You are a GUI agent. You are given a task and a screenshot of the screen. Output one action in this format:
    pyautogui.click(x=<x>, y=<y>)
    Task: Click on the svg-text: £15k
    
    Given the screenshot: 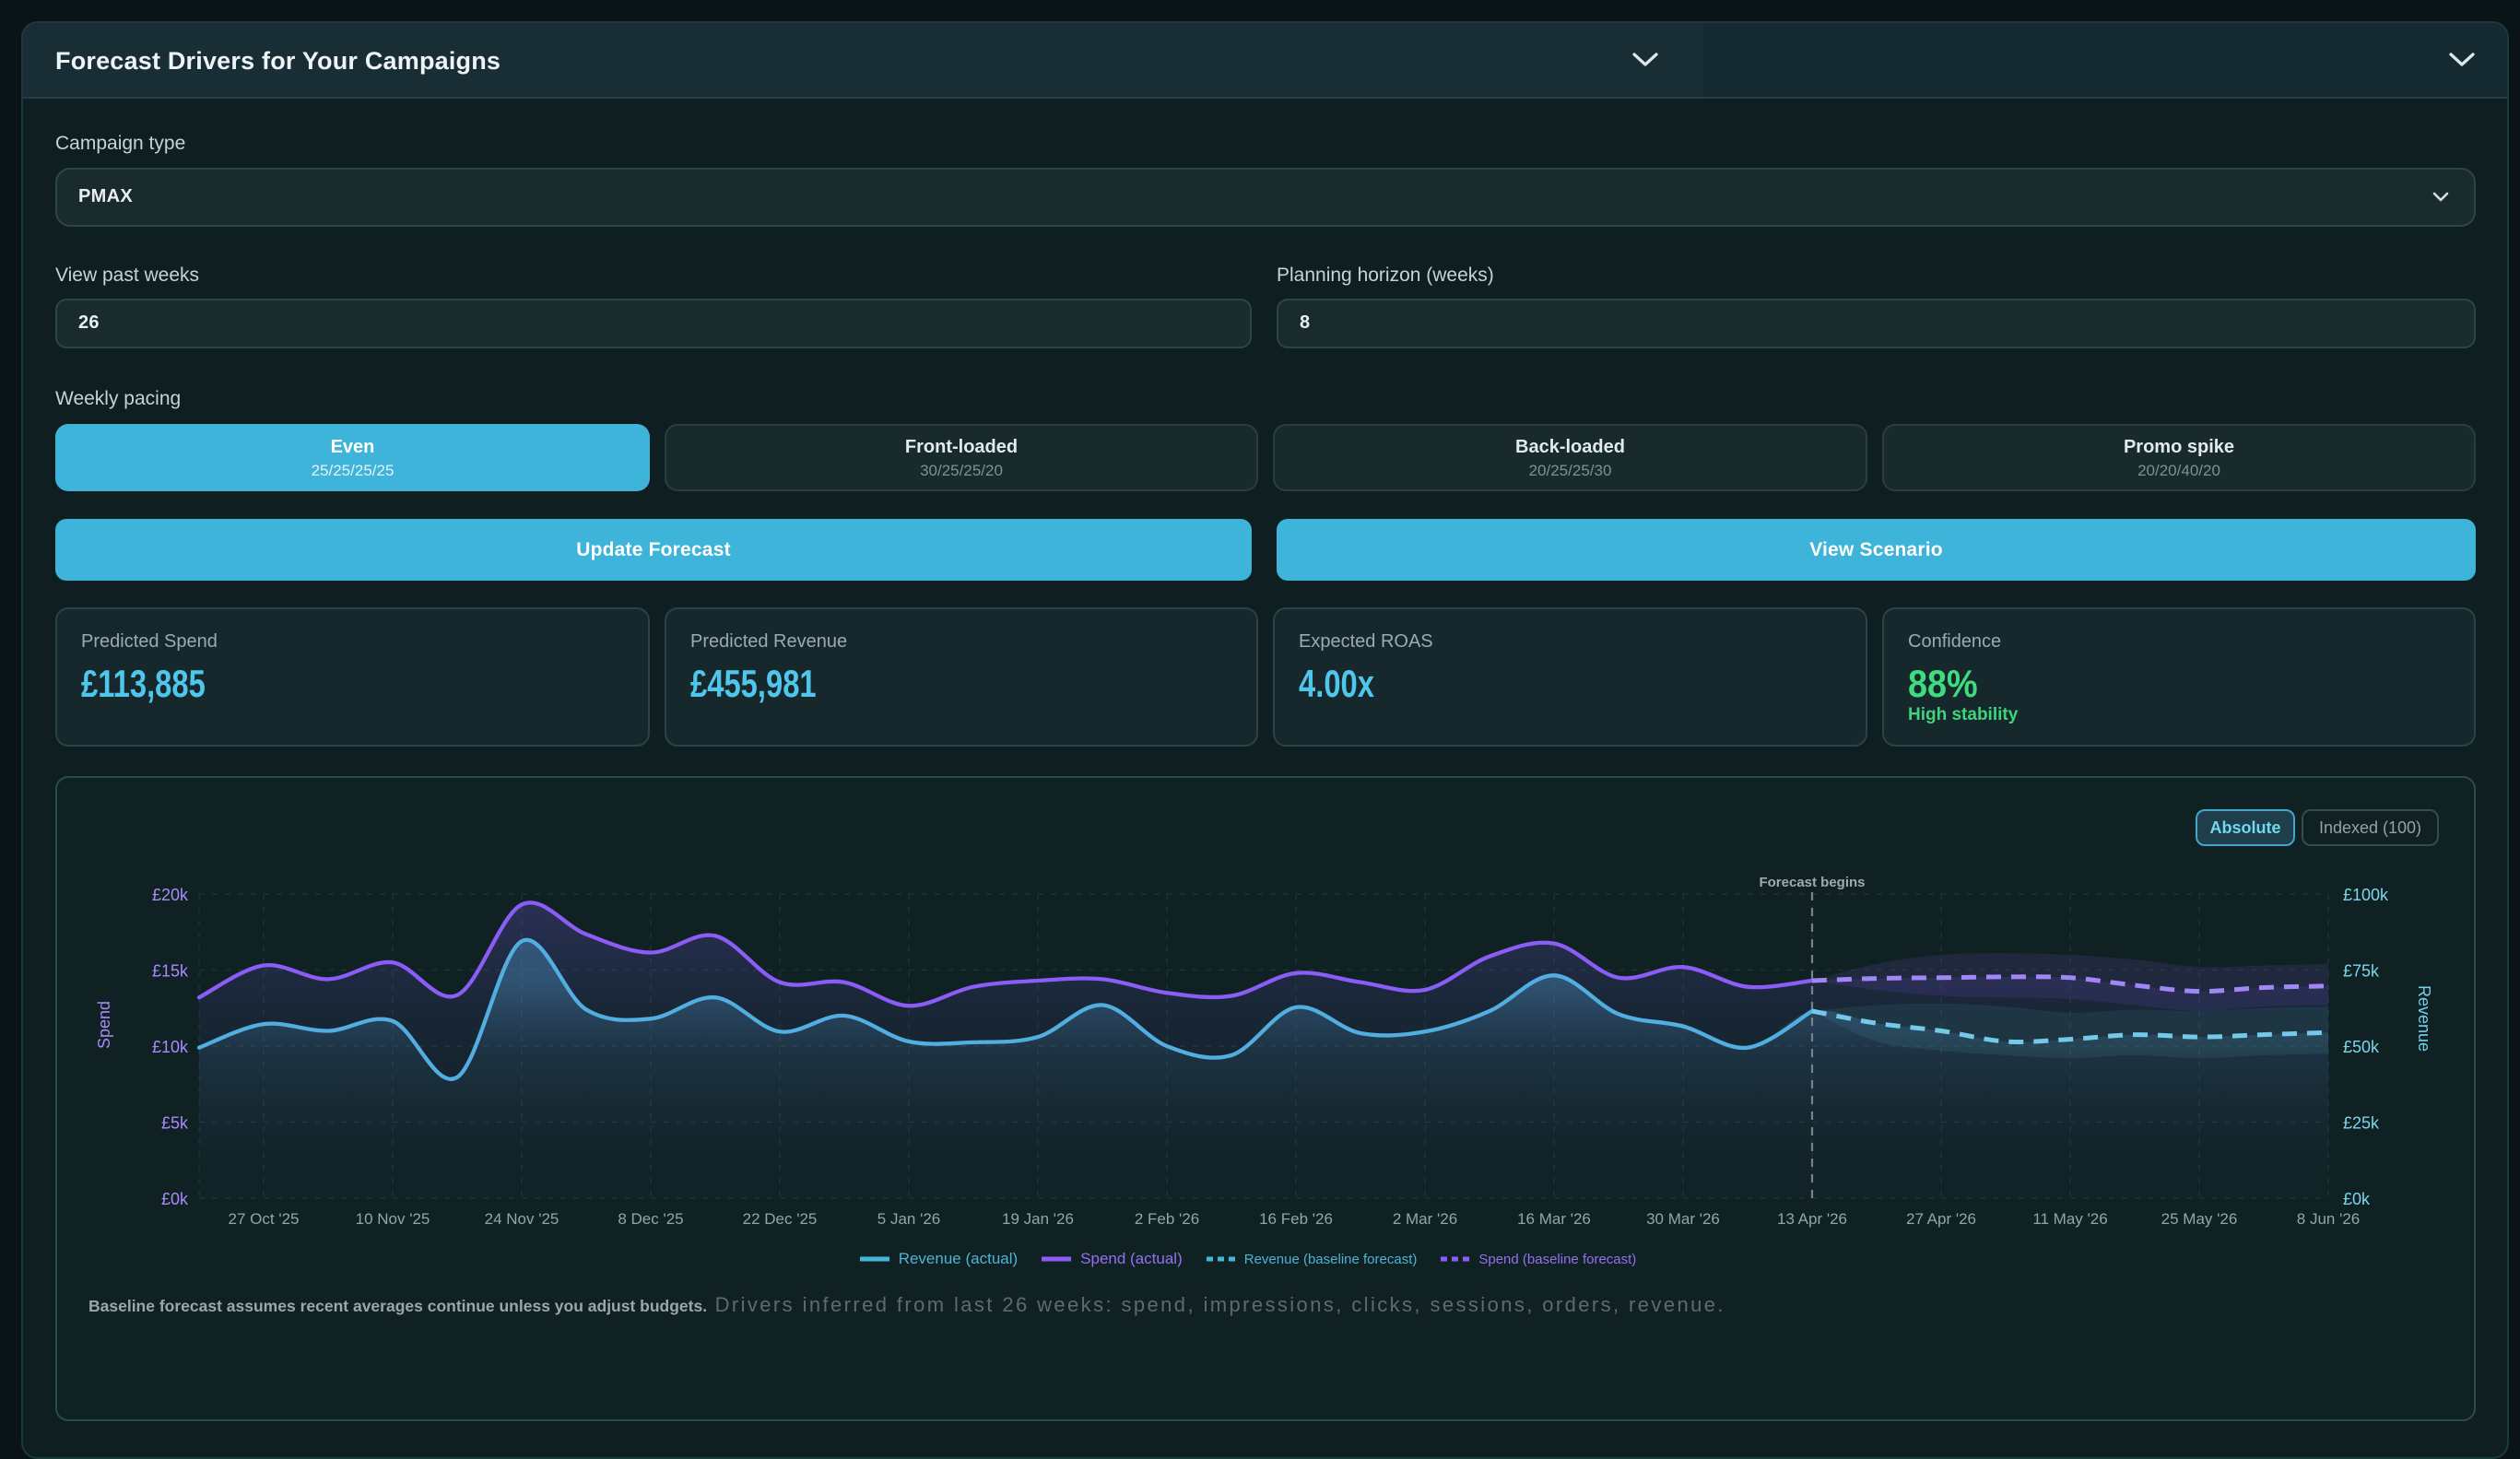 What is the action you would take?
    pyautogui.click(x=170, y=971)
    